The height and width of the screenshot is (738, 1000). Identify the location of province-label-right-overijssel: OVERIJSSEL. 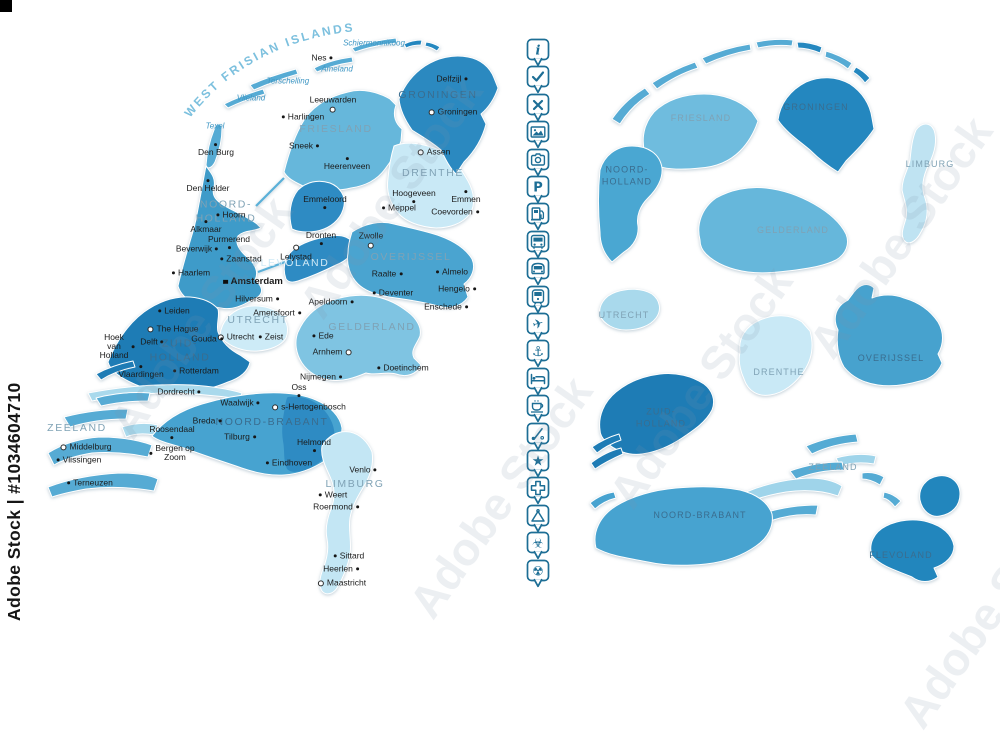
(891, 358).